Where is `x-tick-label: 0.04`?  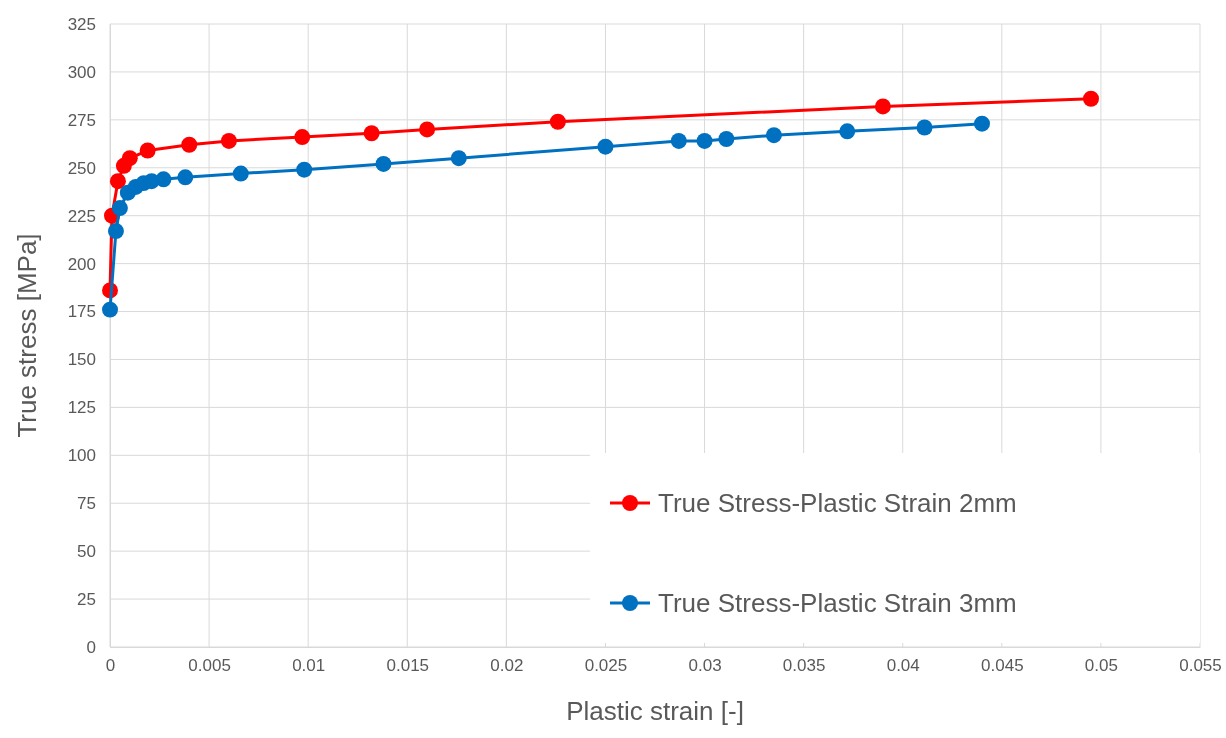 x-tick-label: 0.04 is located at coordinates (903, 666).